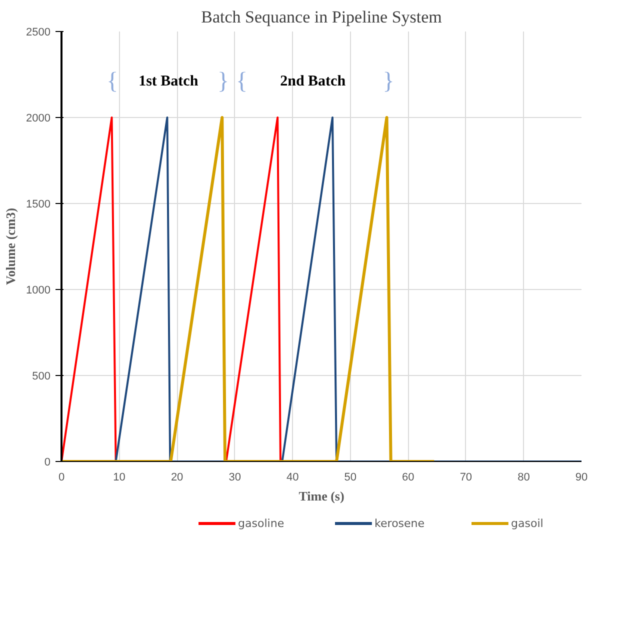 The height and width of the screenshot is (632, 622). Describe the element at coordinates (38, 32) in the screenshot. I see `y-tick-label: 2500` at that location.